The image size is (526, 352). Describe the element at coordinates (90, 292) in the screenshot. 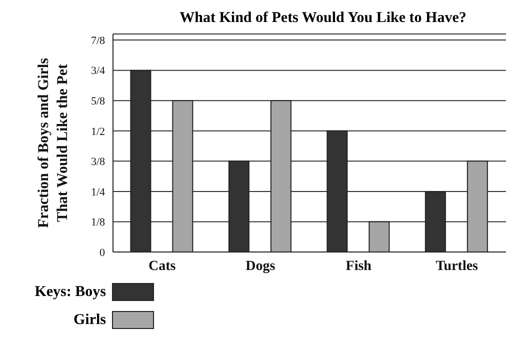

I see `legend-label: Boys` at that location.